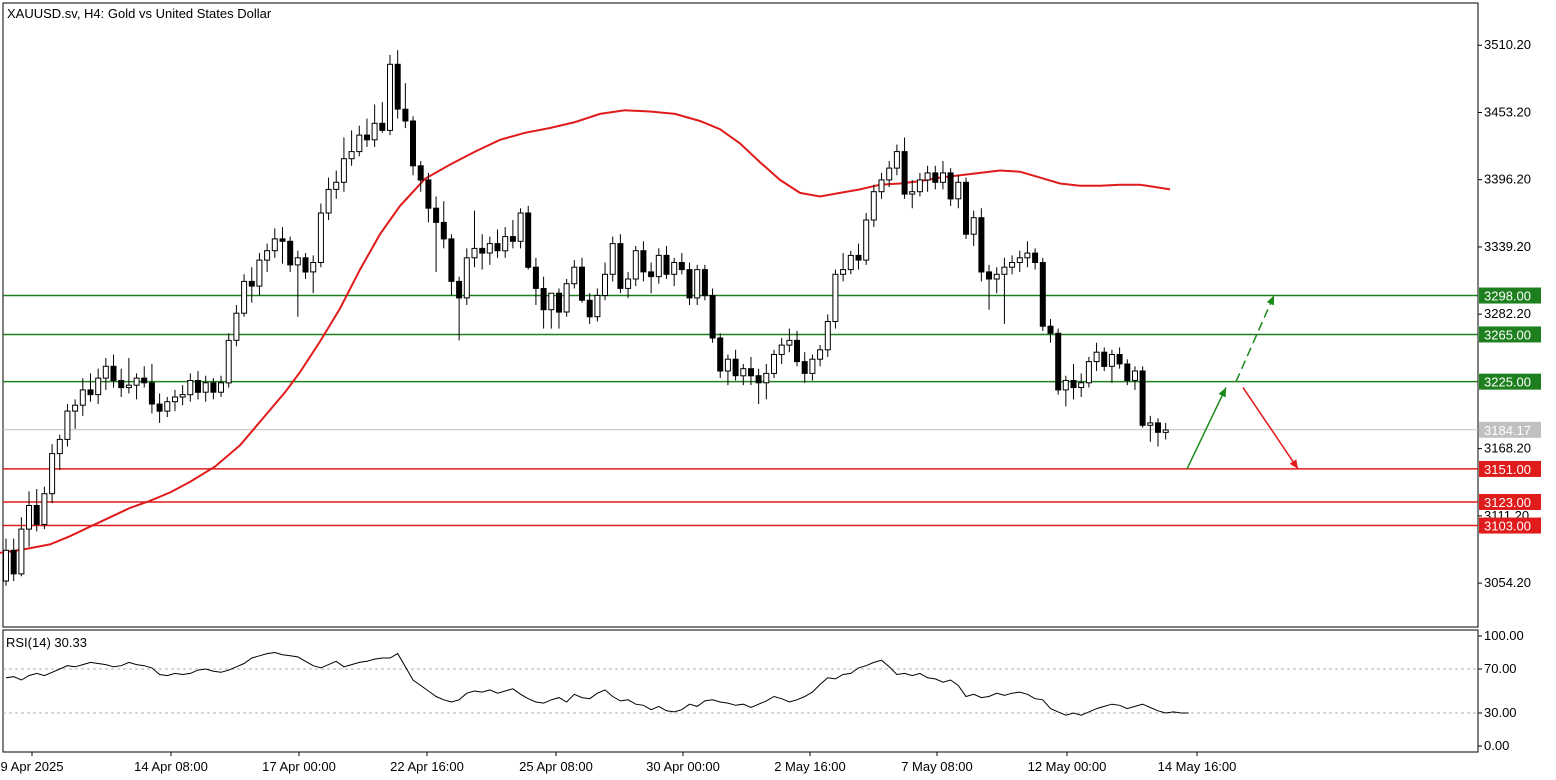  I want to click on rsi-line, so click(597, 683).